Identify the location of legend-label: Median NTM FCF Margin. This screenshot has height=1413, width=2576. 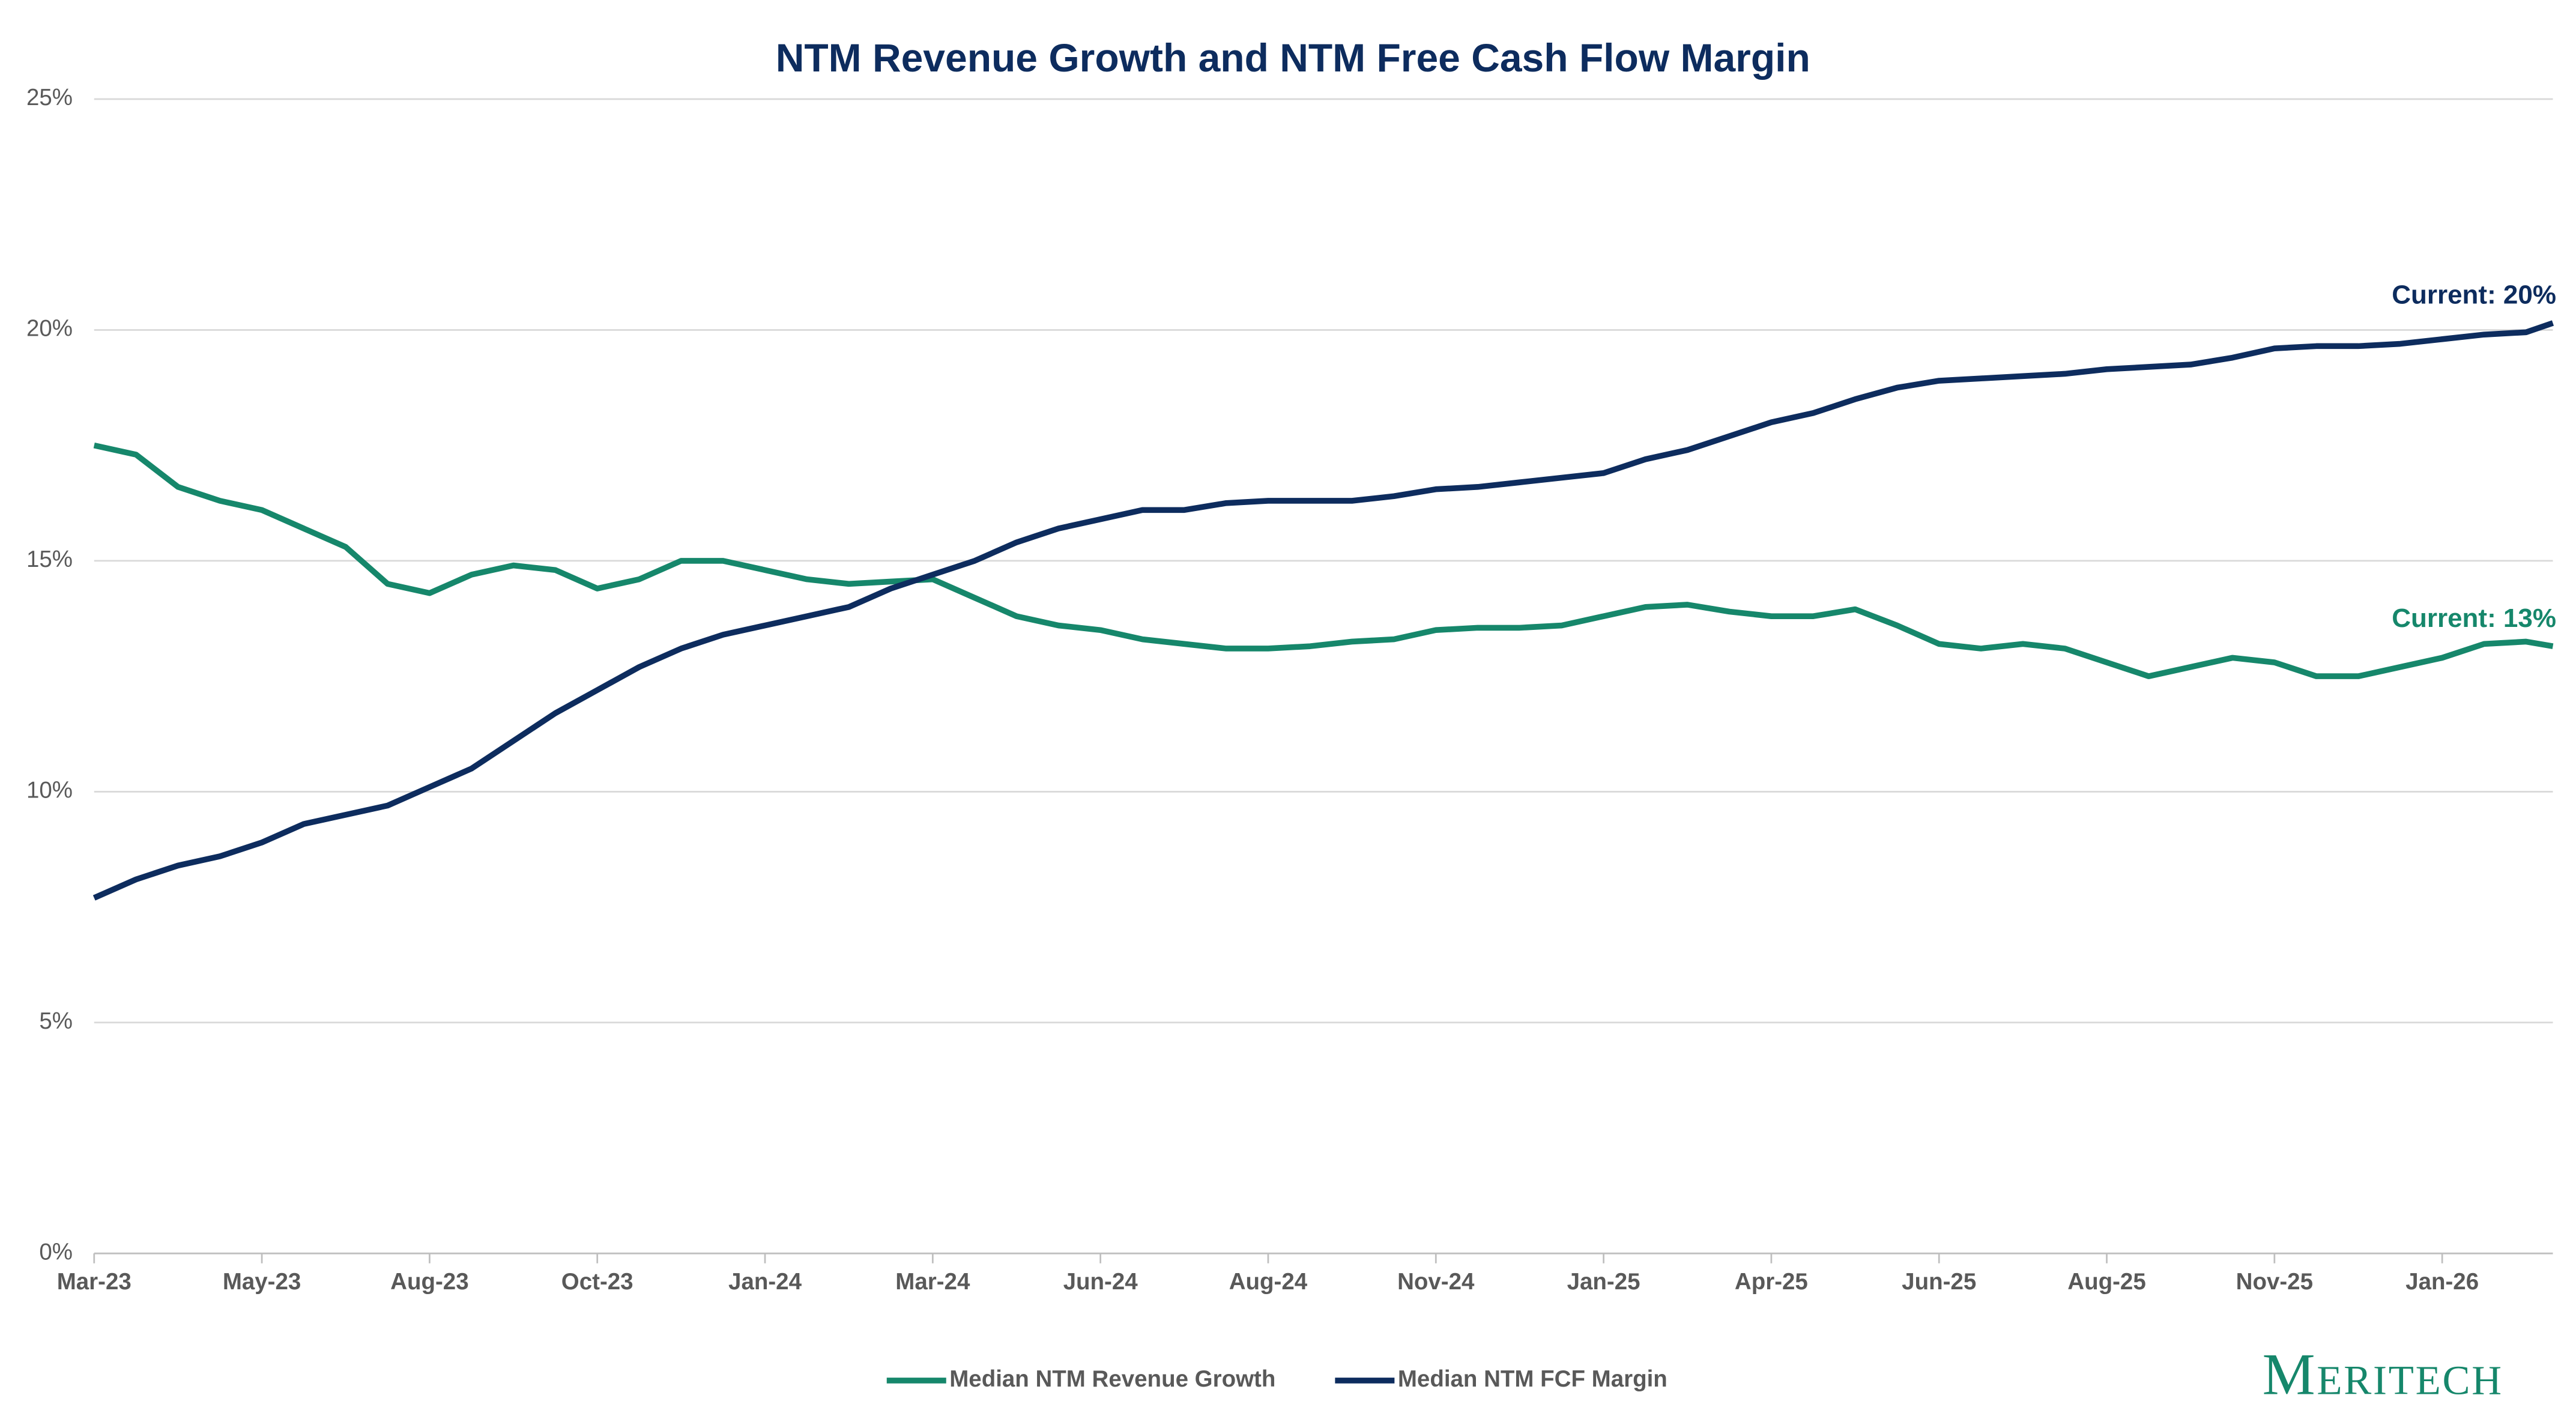
(1532, 1379).